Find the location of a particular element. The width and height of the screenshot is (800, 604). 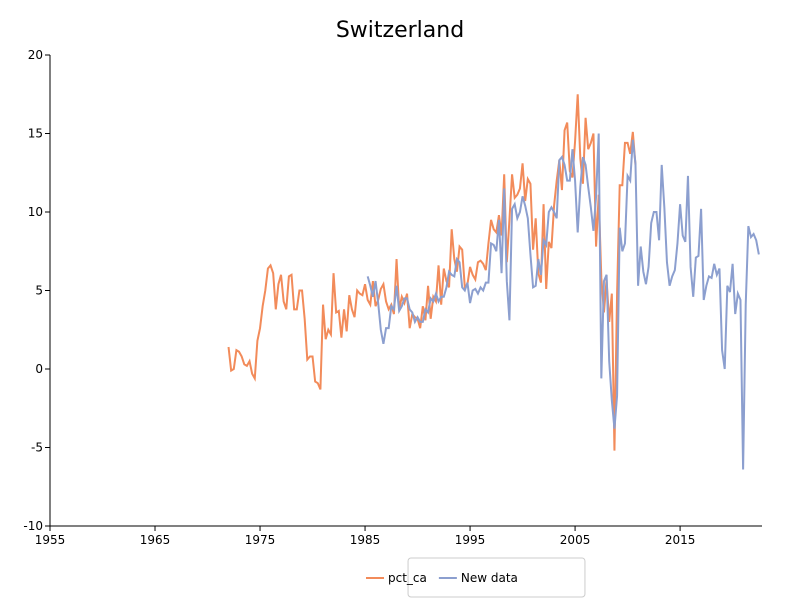

x-tick-label: 2015 is located at coordinates (680, 540).